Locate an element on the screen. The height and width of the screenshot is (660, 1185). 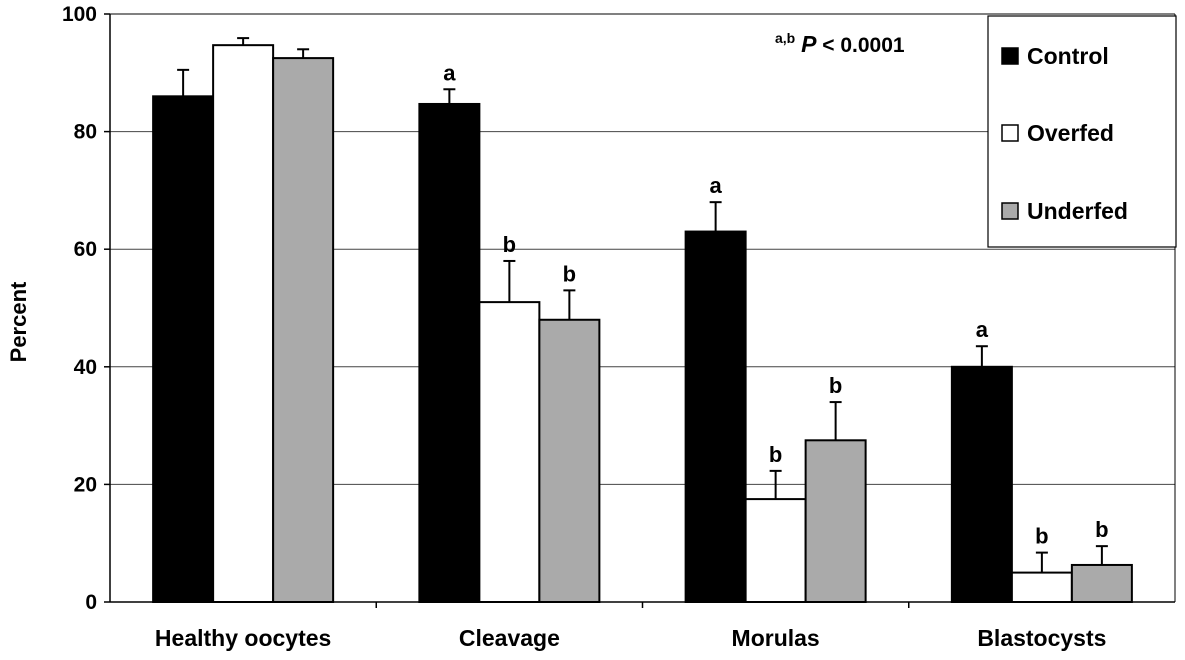
x-tick-label: Healthy oocytes is located at coordinates (243, 638).